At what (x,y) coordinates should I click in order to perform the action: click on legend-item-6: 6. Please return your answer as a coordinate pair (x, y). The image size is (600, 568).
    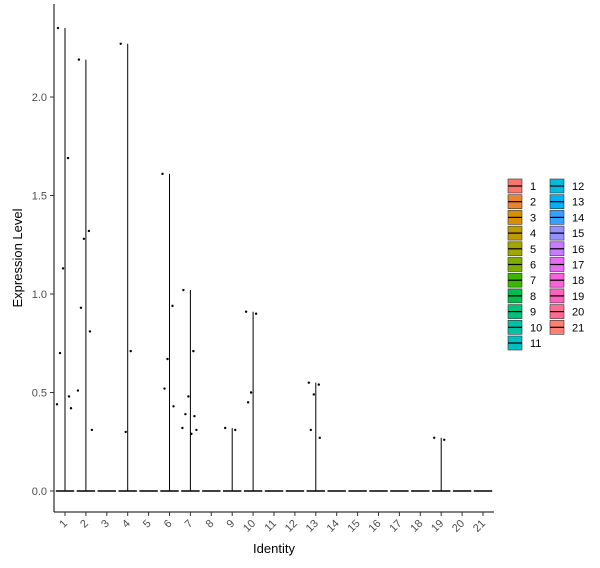
    Looking at the image, I should click on (521, 264).